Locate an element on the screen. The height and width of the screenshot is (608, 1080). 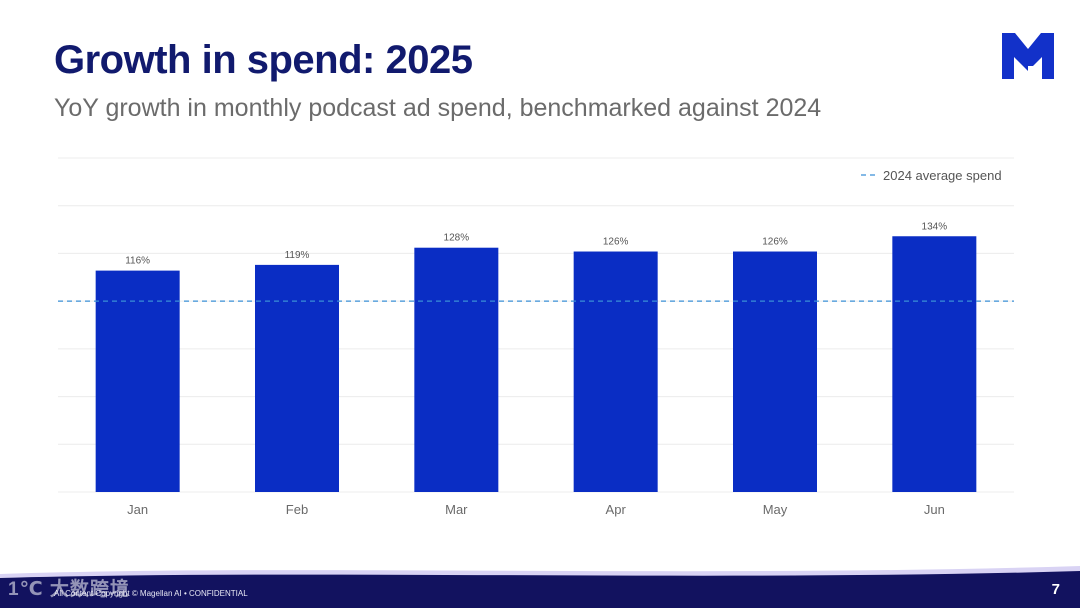
watermark-logo: 1℃ 大数跨境 is located at coordinates (69, 589).